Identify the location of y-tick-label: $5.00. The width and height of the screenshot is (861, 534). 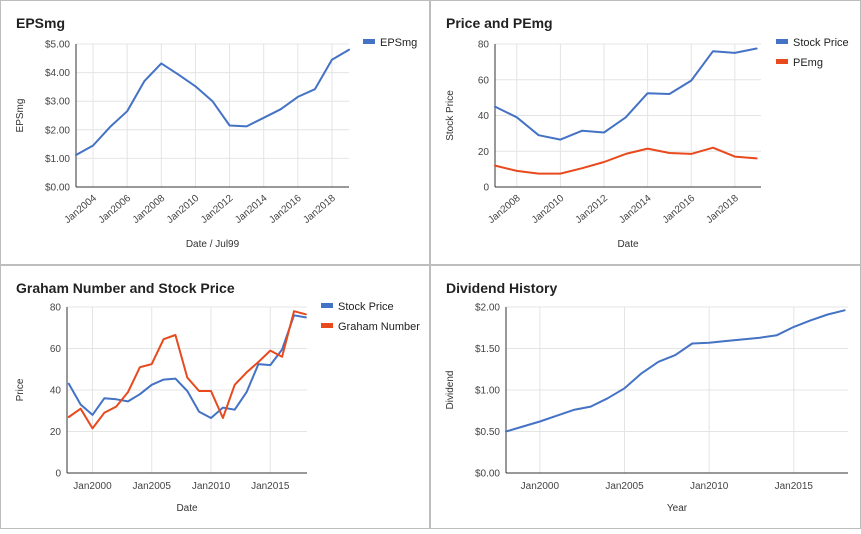
(57, 45).